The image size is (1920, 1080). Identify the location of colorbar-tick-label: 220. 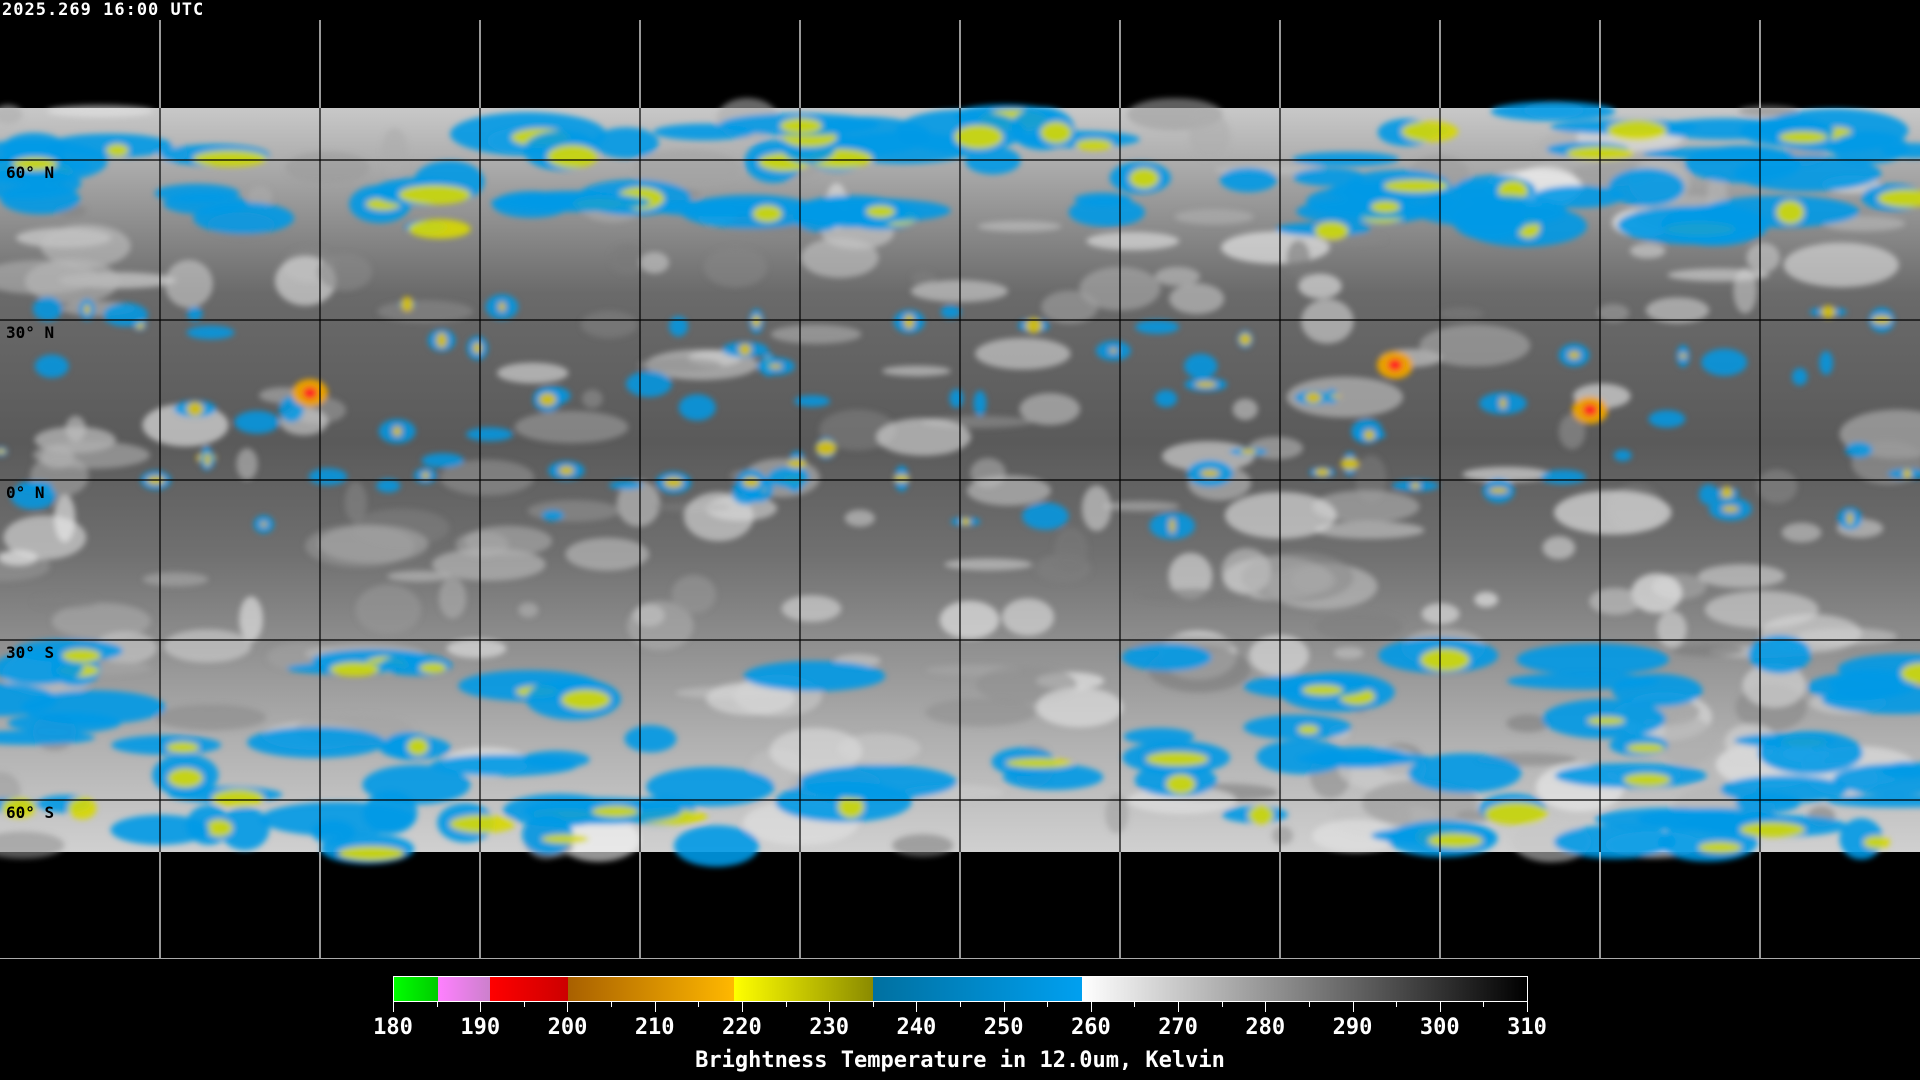
(742, 1027).